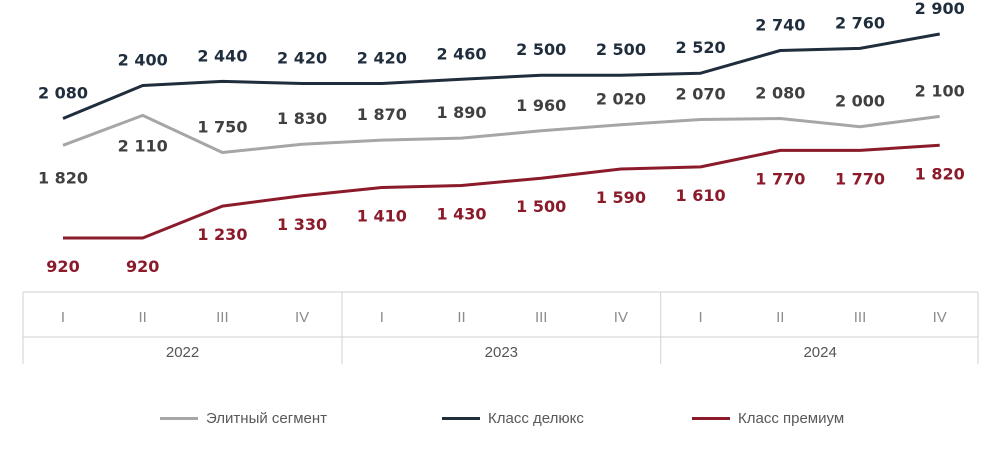  Describe the element at coordinates (222, 55) in the screenshot. I see `deluxe-value-label: 2 440` at that location.